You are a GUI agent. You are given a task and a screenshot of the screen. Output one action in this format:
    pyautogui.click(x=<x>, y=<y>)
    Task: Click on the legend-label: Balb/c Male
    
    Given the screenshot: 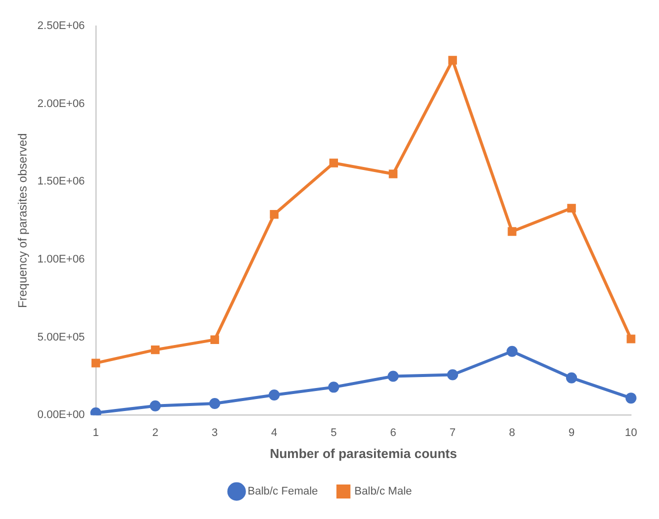 What is the action you would take?
    pyautogui.click(x=383, y=492)
    